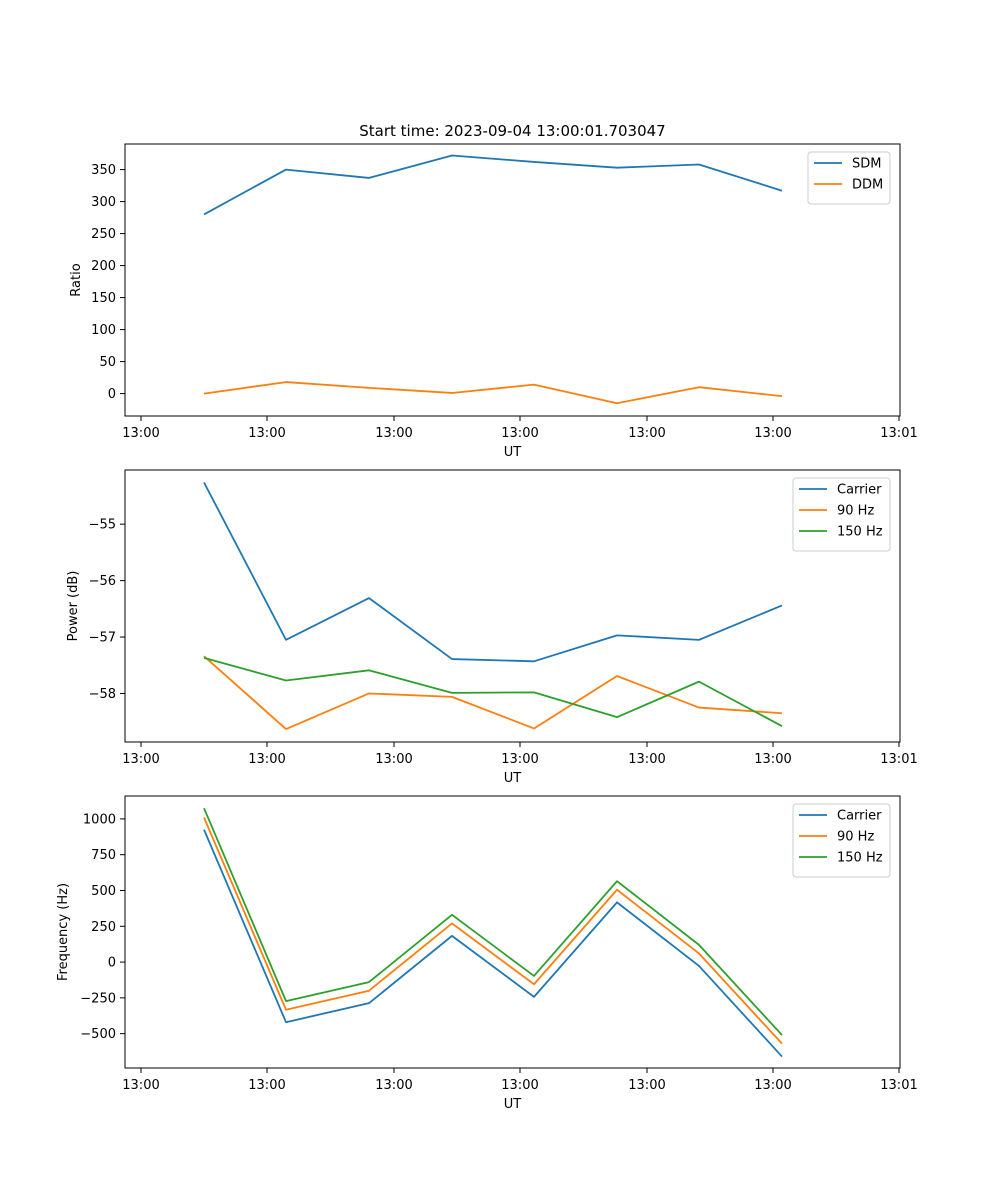 This screenshot has width=1000, height=1200. Describe the element at coordinates (103, 266) in the screenshot. I see `y-tick-label: 200` at that location.